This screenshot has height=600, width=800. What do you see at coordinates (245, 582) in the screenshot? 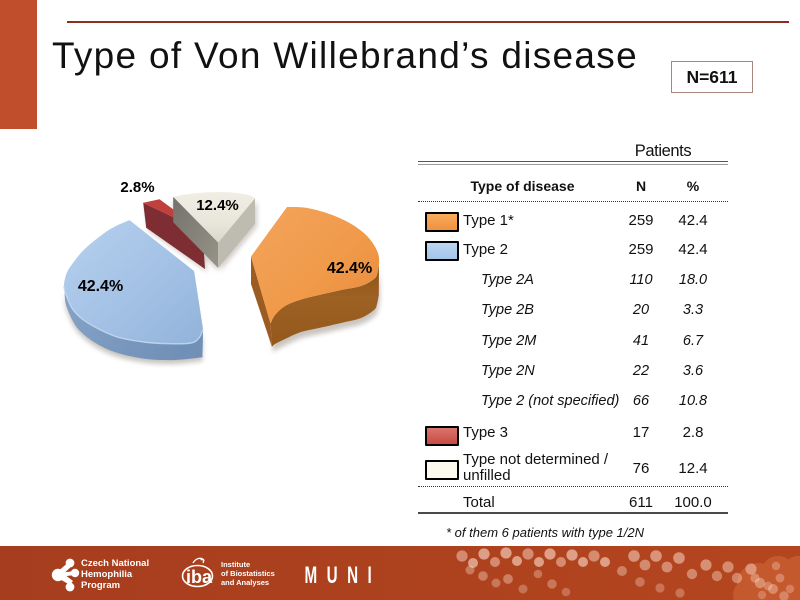
I see `svg-text: and Analyses` at bounding box center [245, 582].